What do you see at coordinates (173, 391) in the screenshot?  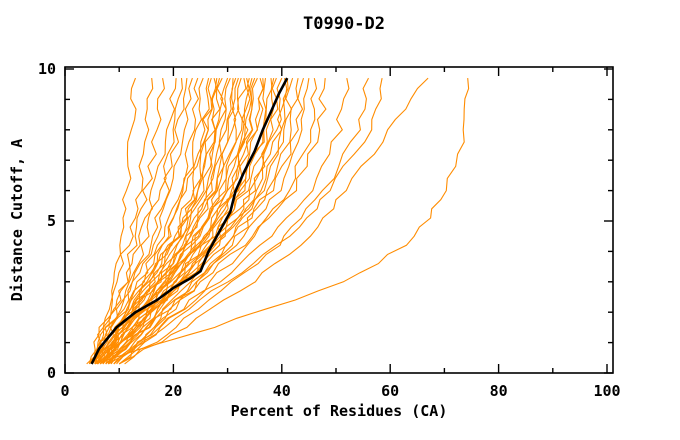 I see `x-tick-label: 20` at bounding box center [173, 391].